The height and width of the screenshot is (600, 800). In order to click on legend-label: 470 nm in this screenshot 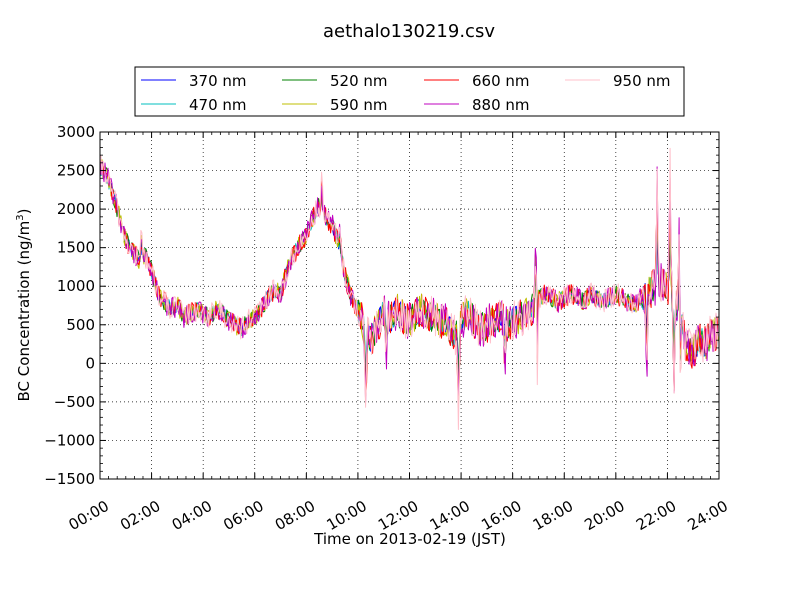, I will do `click(218, 105)`.